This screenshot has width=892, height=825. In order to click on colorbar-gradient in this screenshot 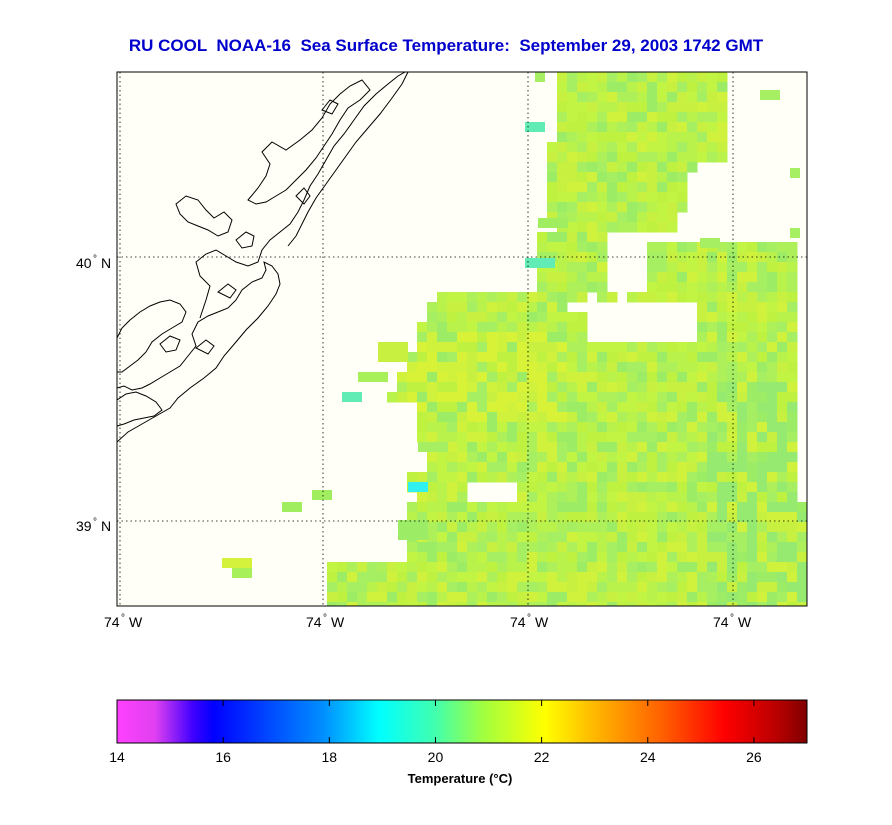, I will do `click(462, 721)`.